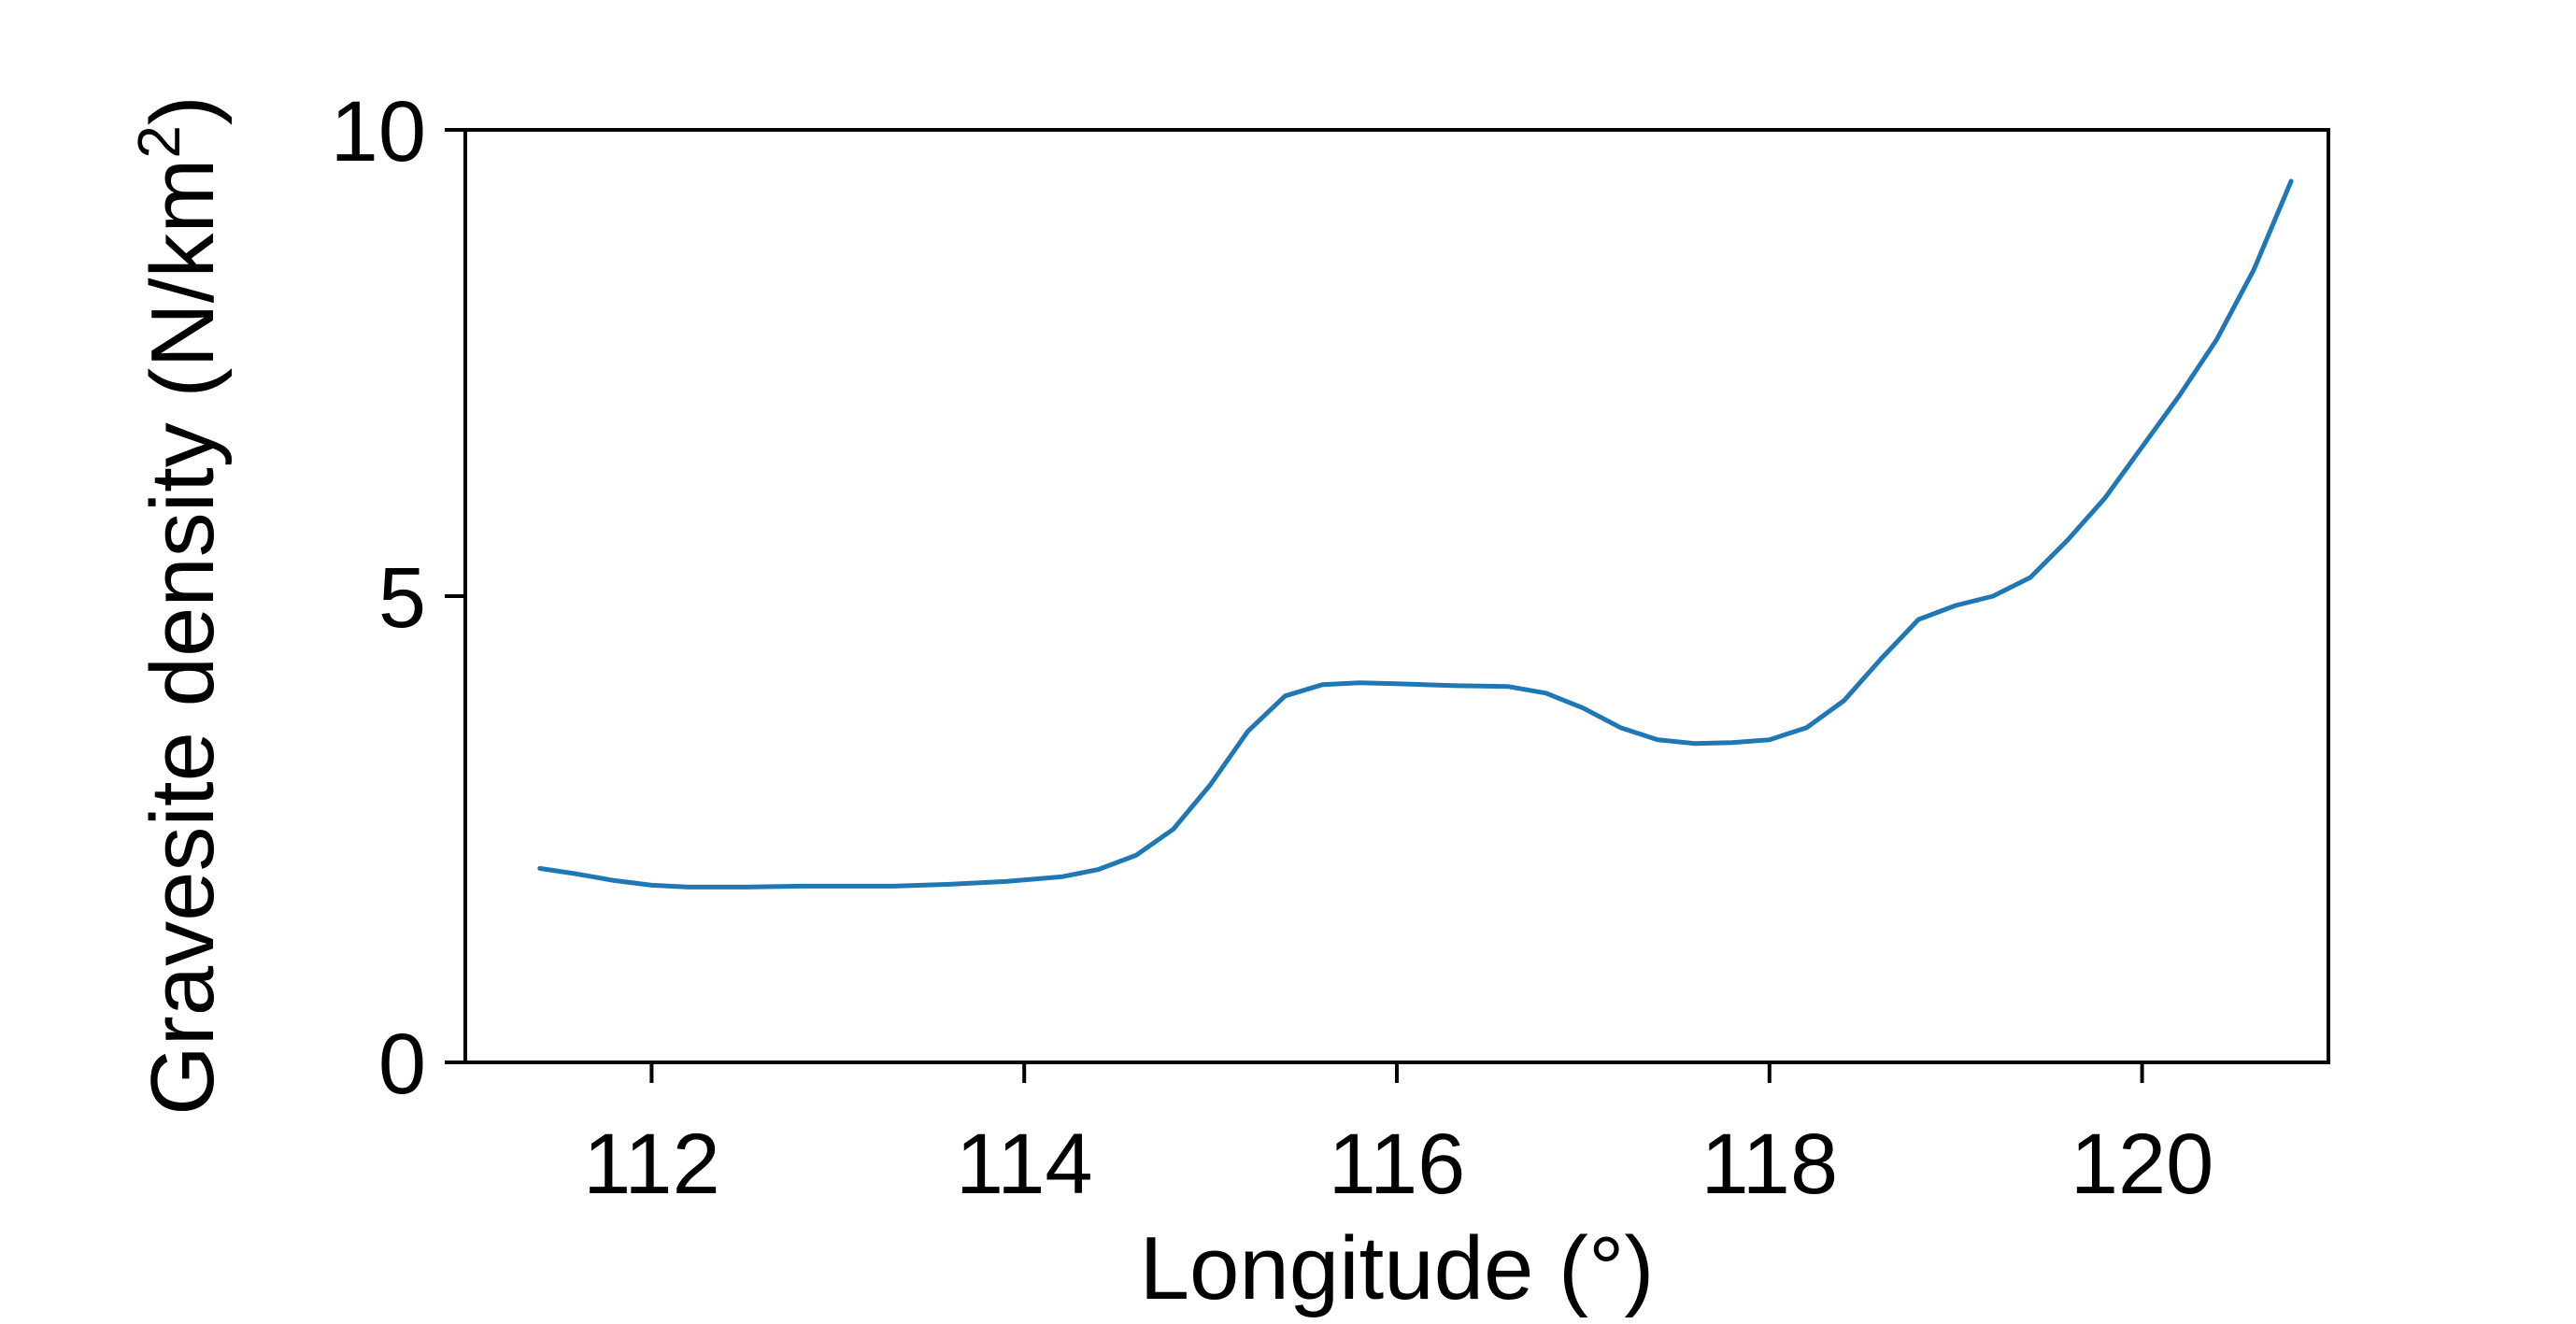  I want to click on x-tick-label: 116, so click(1398, 1164).